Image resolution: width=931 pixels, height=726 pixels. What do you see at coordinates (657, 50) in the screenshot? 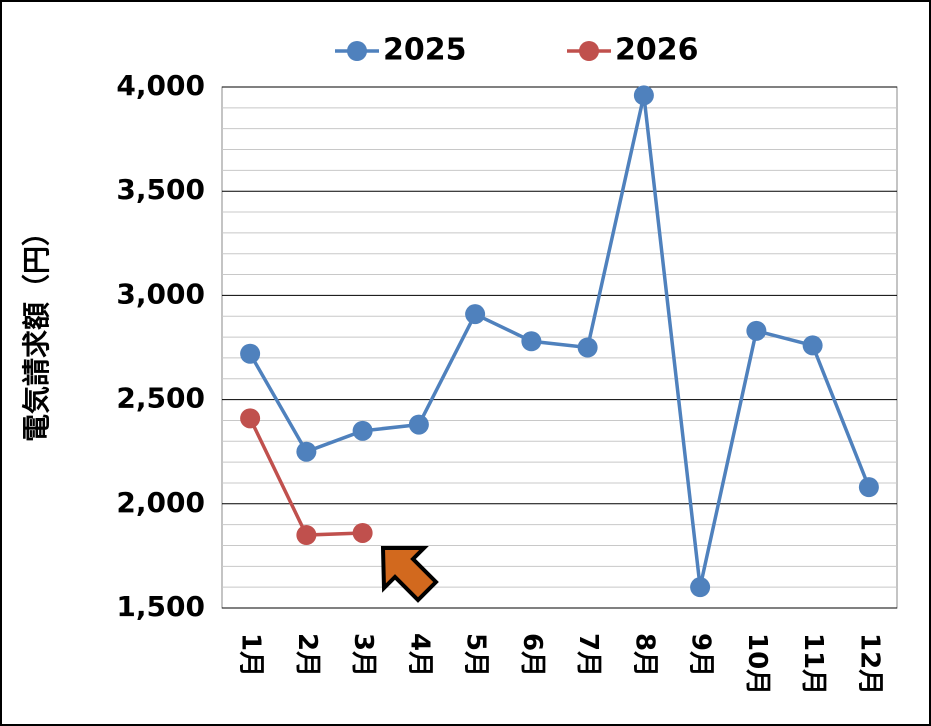
I see `legend-label: 2026` at bounding box center [657, 50].